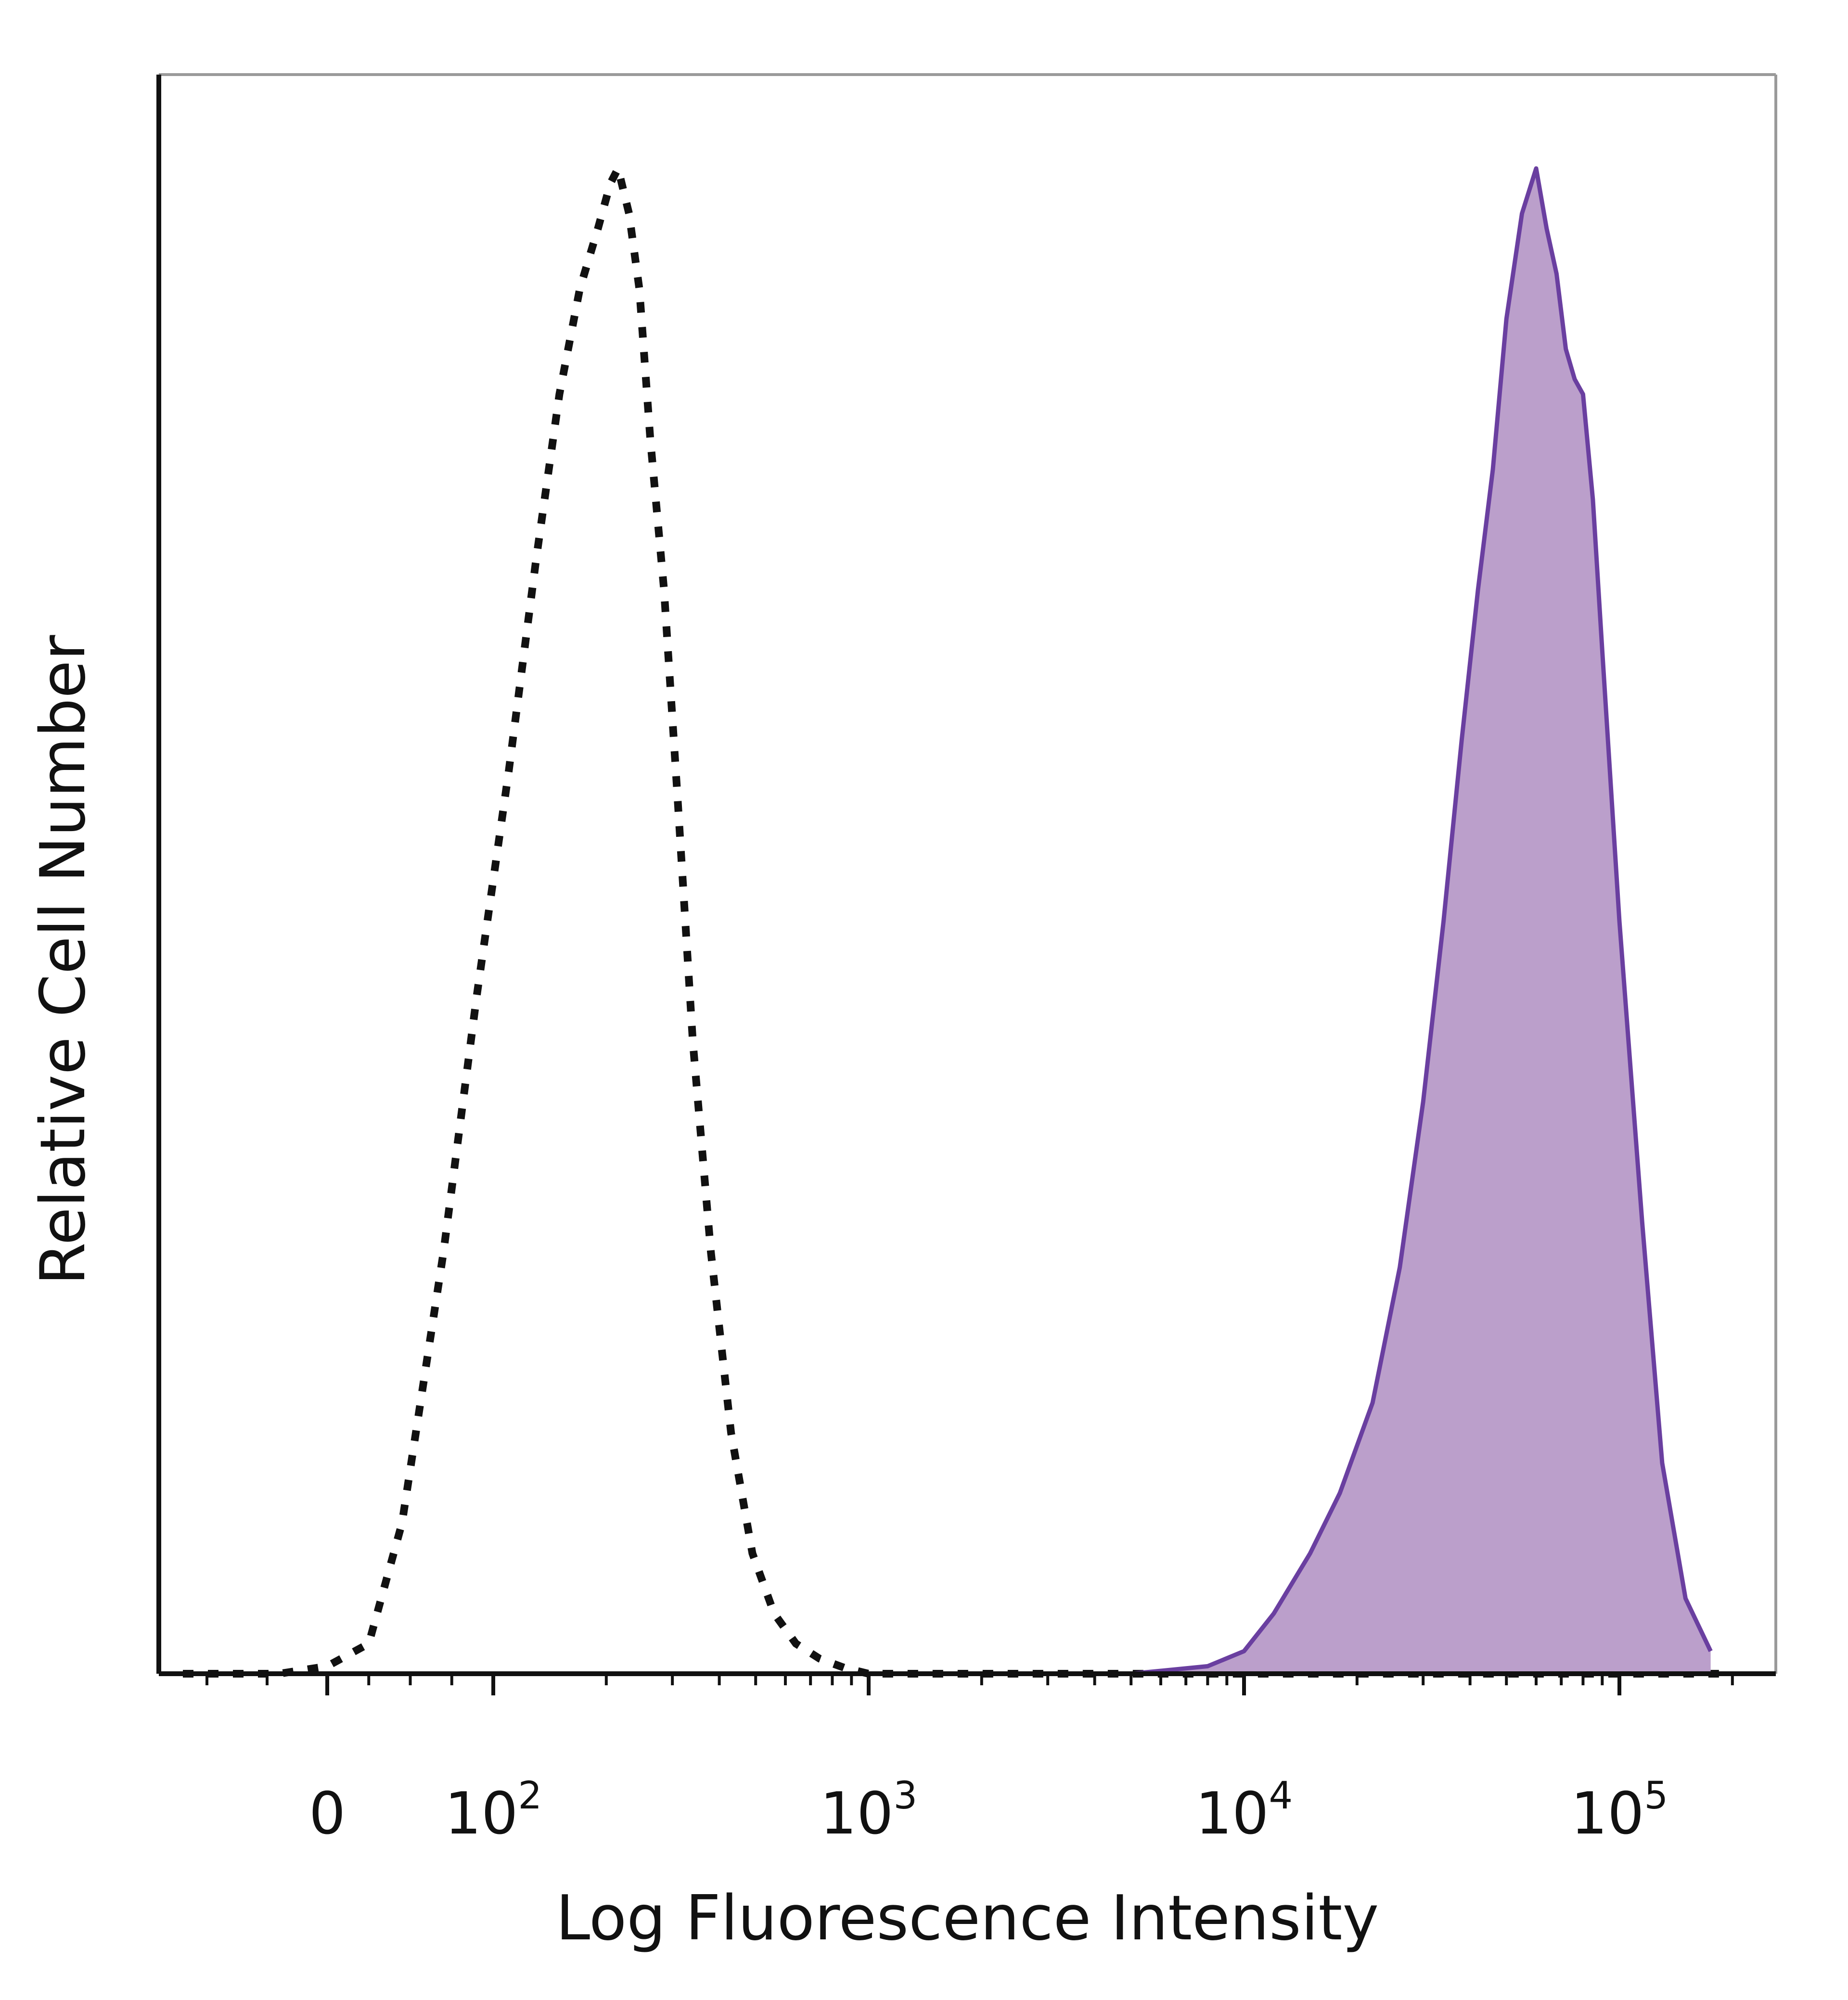 The height and width of the screenshot is (2000, 1848). I want to click on y-axis-title: Relative Cell Number, so click(63, 960).